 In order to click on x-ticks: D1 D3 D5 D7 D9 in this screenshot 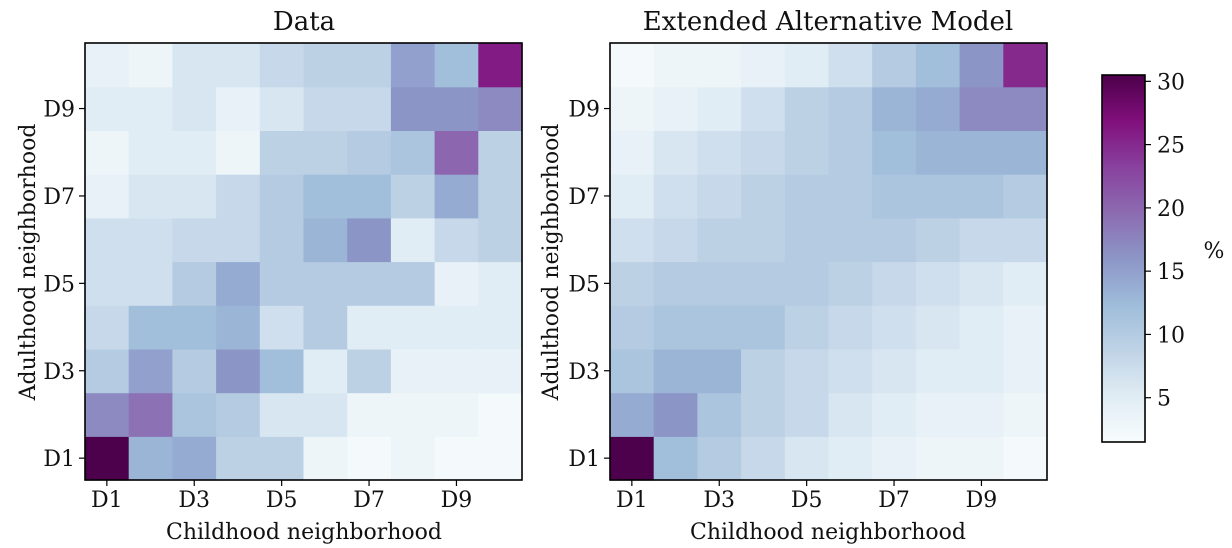, I will do `click(281, 496)`.